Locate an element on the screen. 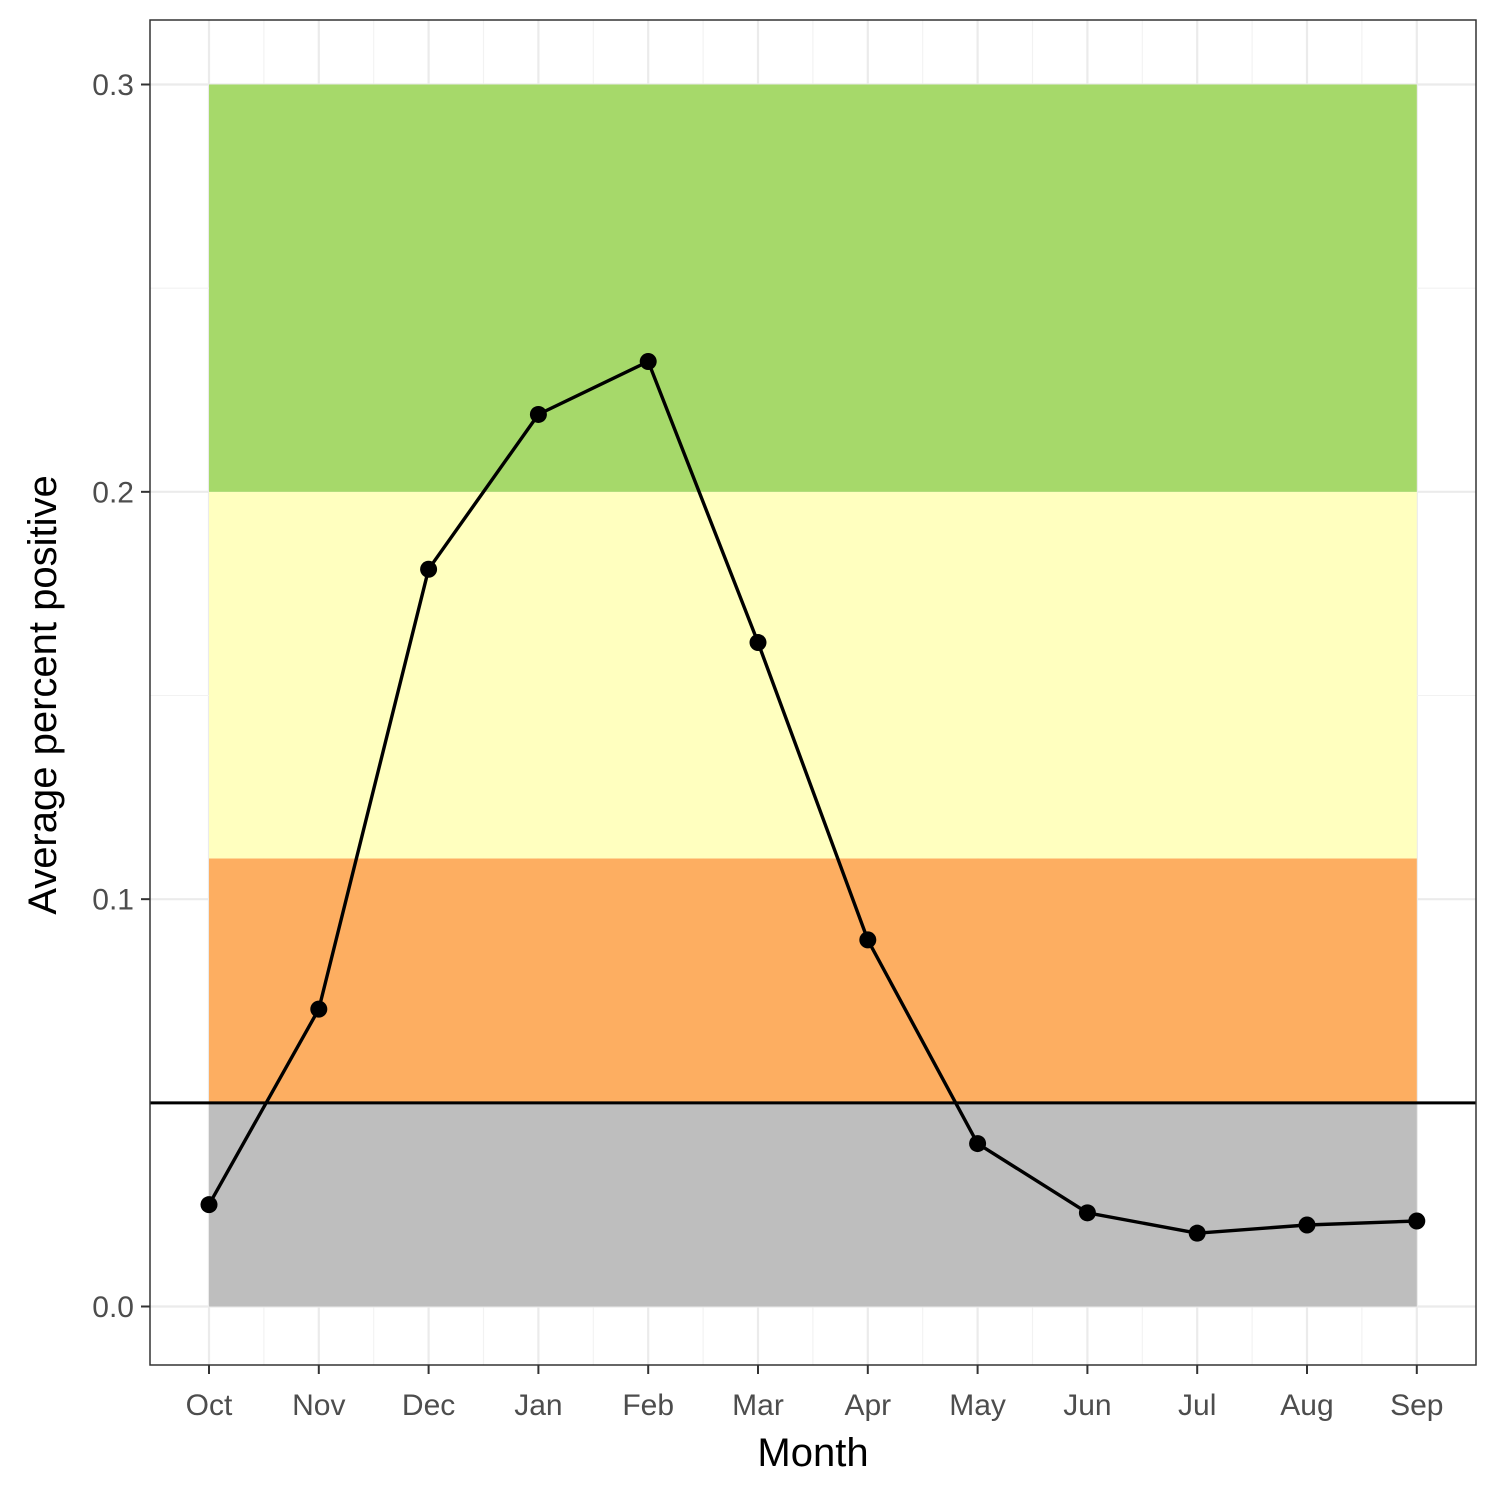 The height and width of the screenshot is (1500, 1500). x-tick-label: Dec is located at coordinates (428, 1405).